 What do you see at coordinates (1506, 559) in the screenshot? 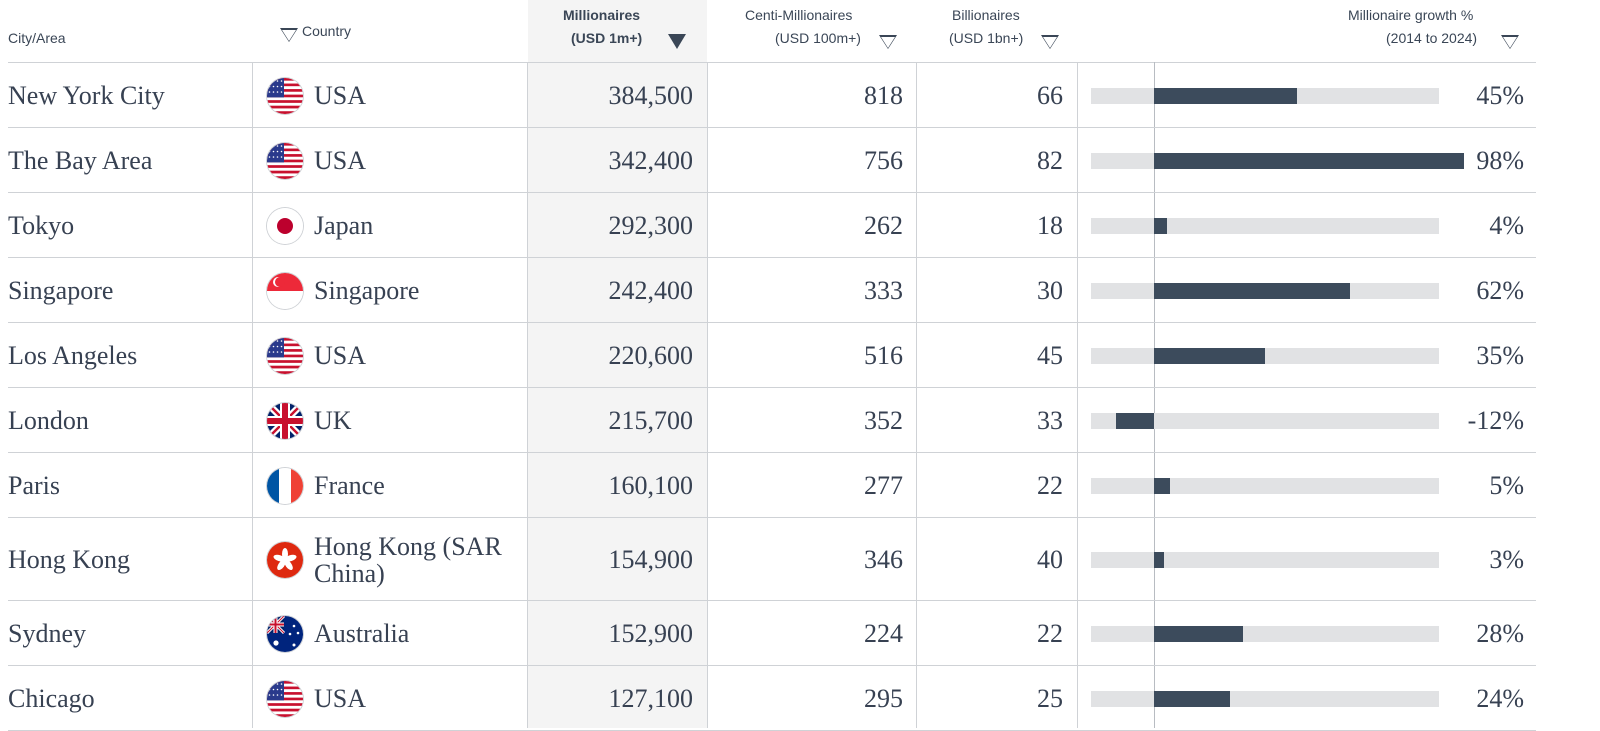
I see `growth-value-cell: 3%` at bounding box center [1506, 559].